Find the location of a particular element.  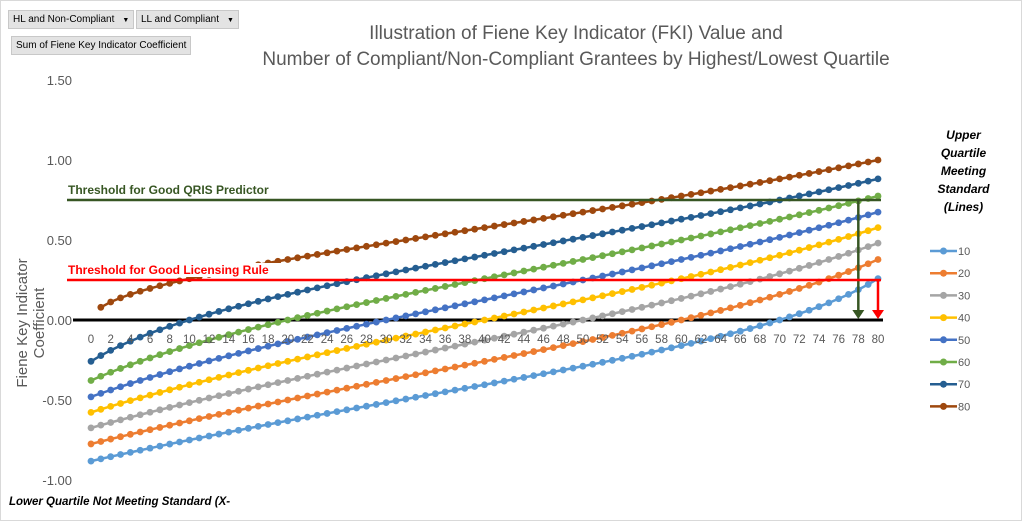

x-tick-label: 6 is located at coordinates (150, 340).